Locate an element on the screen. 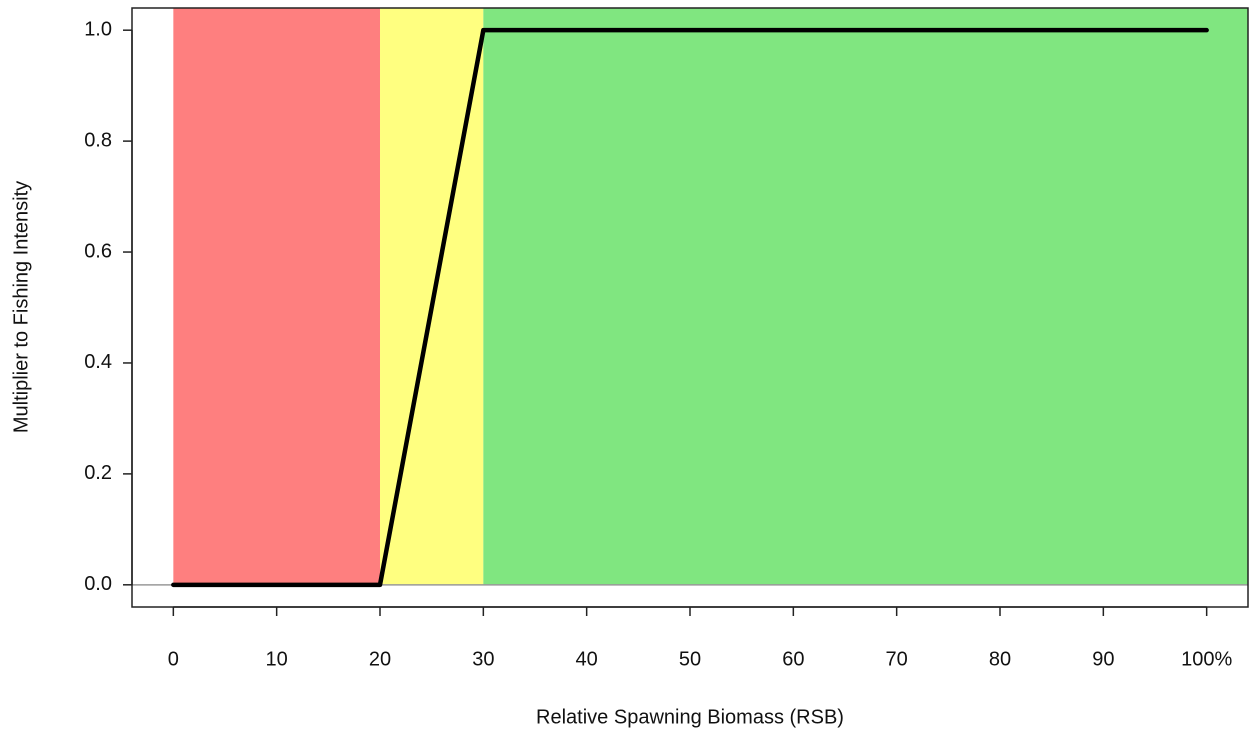  x-tick-label: 80 is located at coordinates (1000, 659).